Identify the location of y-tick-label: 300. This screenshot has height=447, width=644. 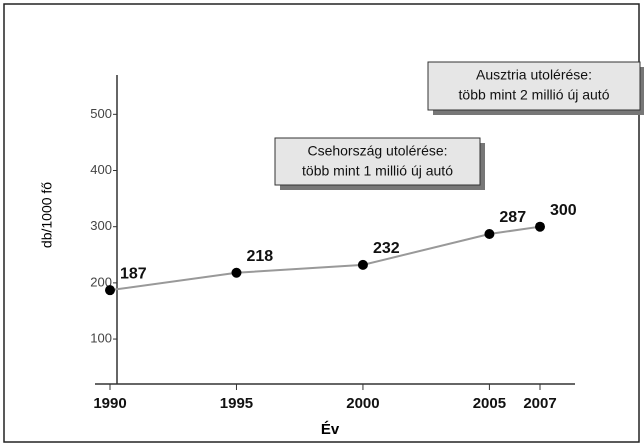
(101, 225).